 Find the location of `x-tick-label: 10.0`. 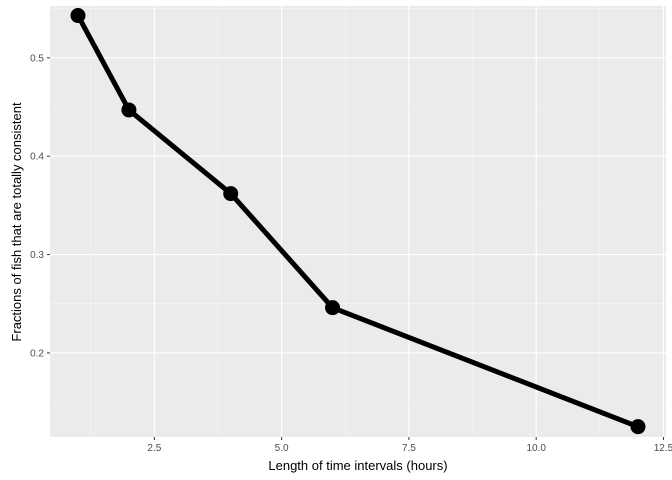

x-tick-label: 10.0 is located at coordinates (536, 448).